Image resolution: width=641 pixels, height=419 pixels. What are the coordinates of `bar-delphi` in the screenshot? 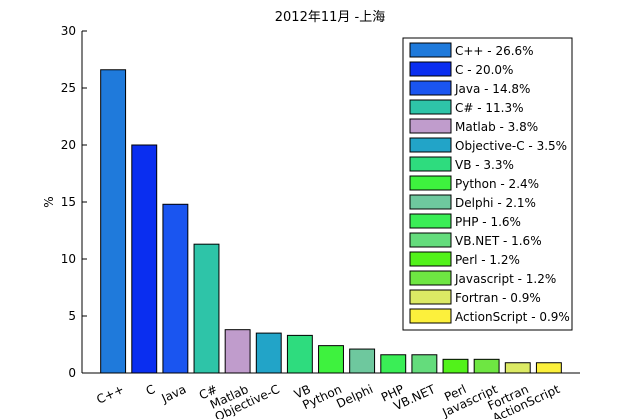 It's located at (362, 361).